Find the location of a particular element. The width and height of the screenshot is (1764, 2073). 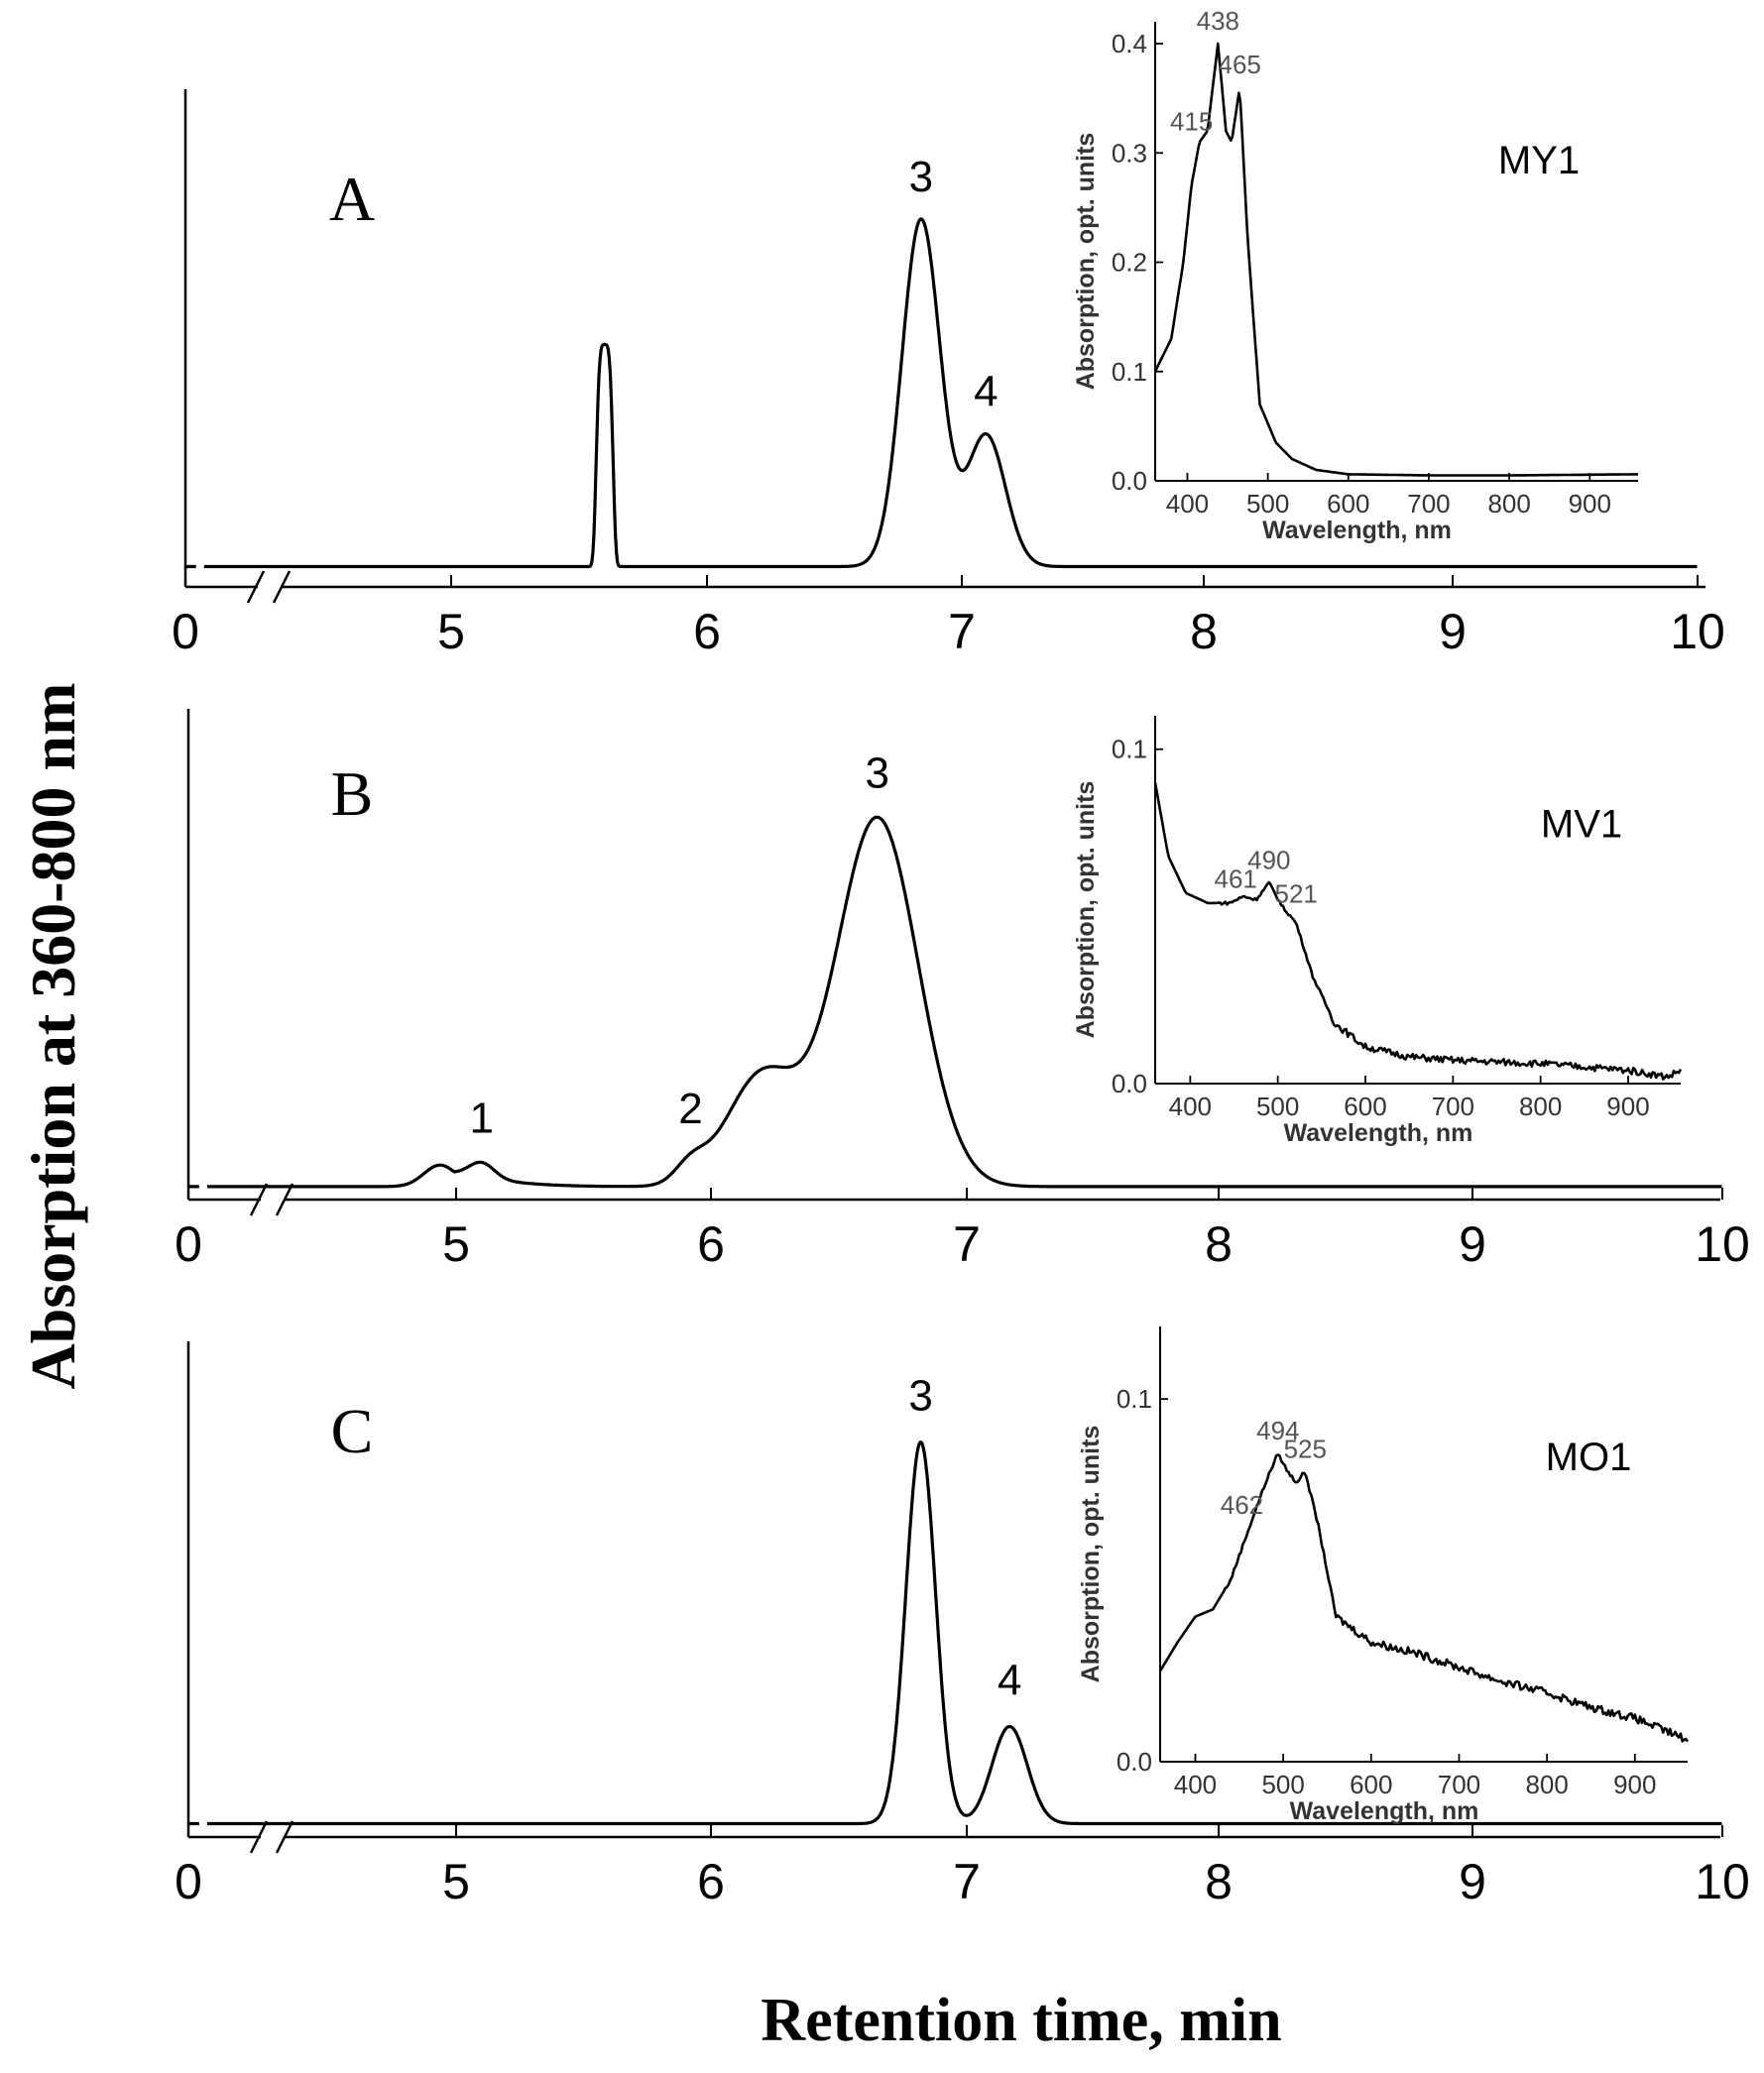

inset-peak-label: 465 is located at coordinates (1240, 64).